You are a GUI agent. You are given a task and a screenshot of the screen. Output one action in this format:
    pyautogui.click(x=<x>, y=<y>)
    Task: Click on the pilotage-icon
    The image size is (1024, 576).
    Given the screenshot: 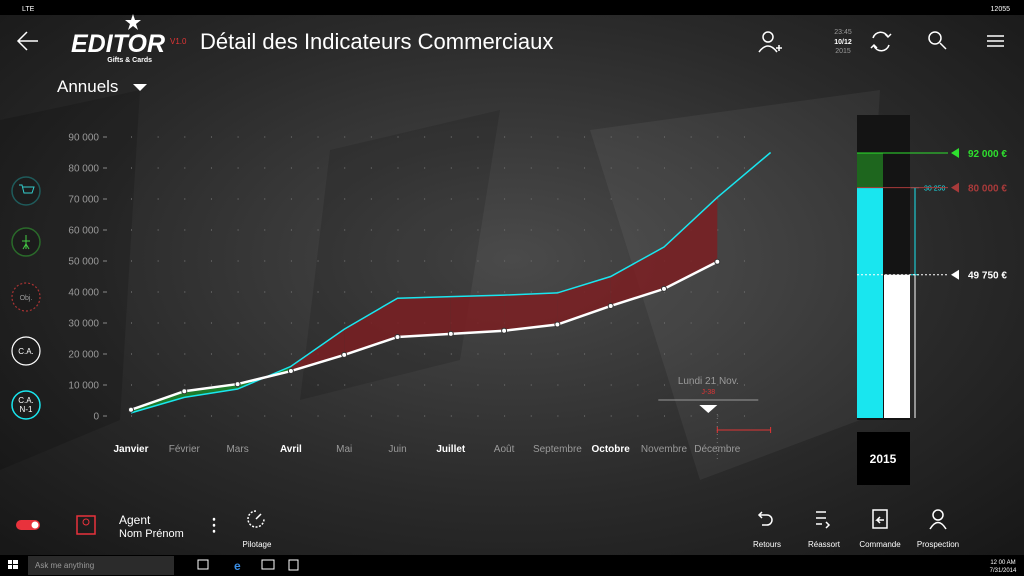 What is the action you would take?
    pyautogui.click(x=256, y=519)
    